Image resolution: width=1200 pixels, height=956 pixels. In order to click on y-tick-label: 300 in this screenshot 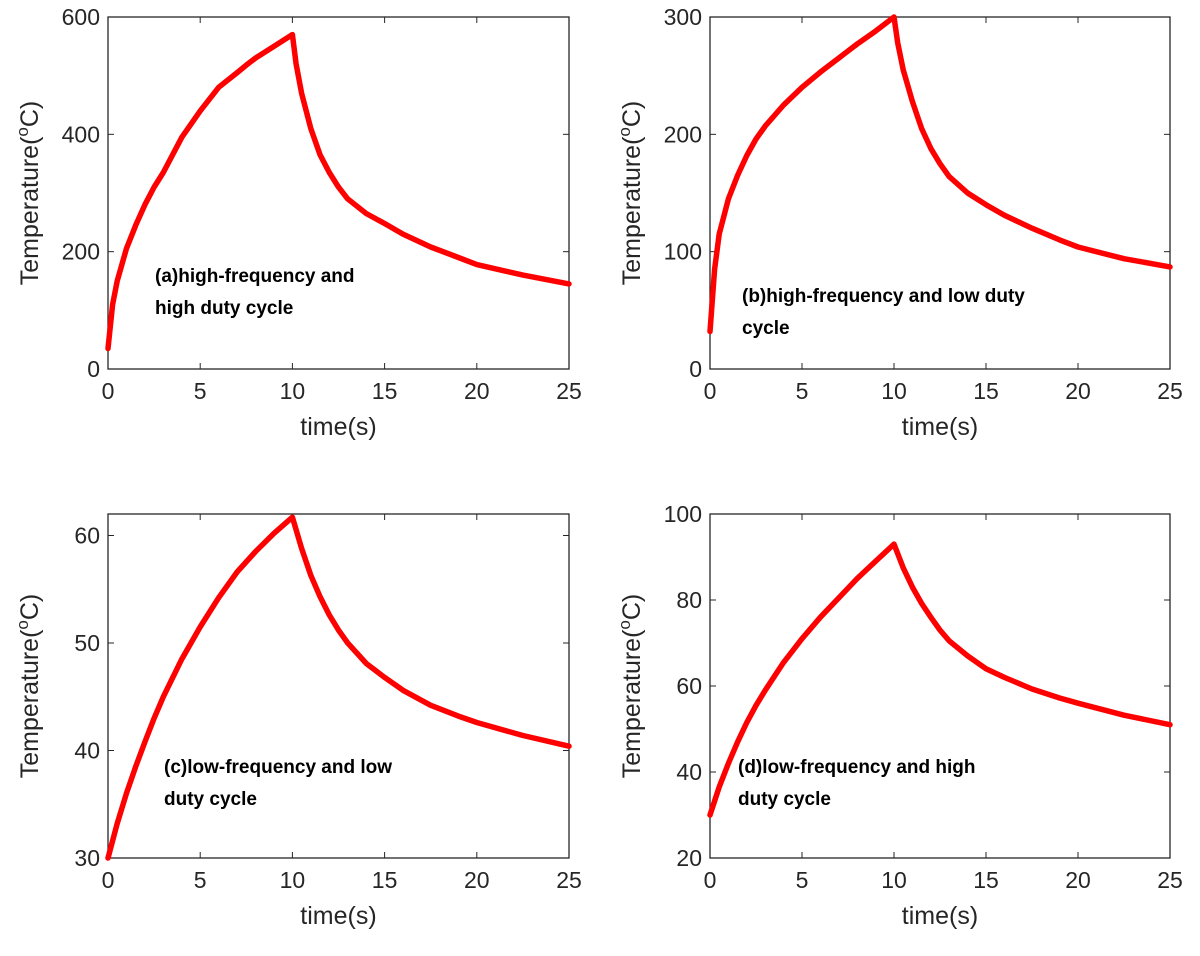, I will do `click(683, 17)`.